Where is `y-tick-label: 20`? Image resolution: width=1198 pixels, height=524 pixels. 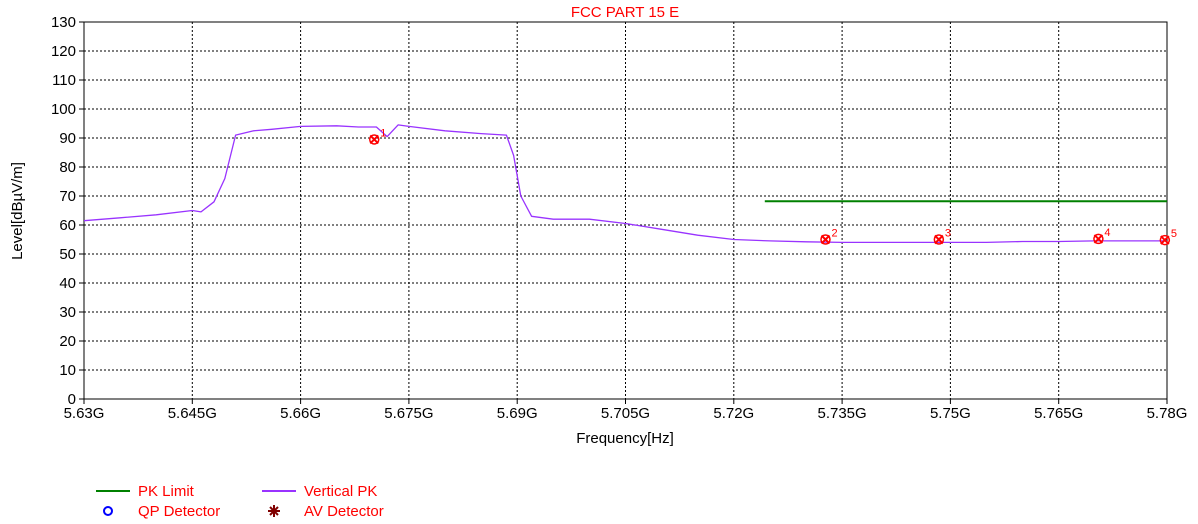 y-tick-label: 20 is located at coordinates (67, 341).